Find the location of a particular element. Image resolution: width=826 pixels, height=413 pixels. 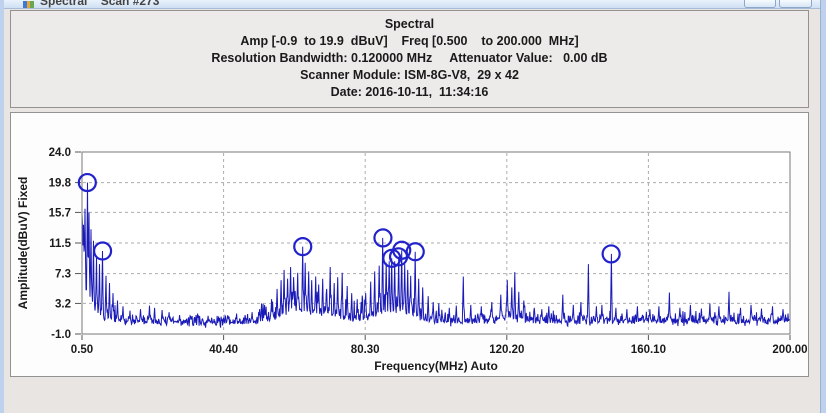

minimize-button is located at coordinates (760, 4).